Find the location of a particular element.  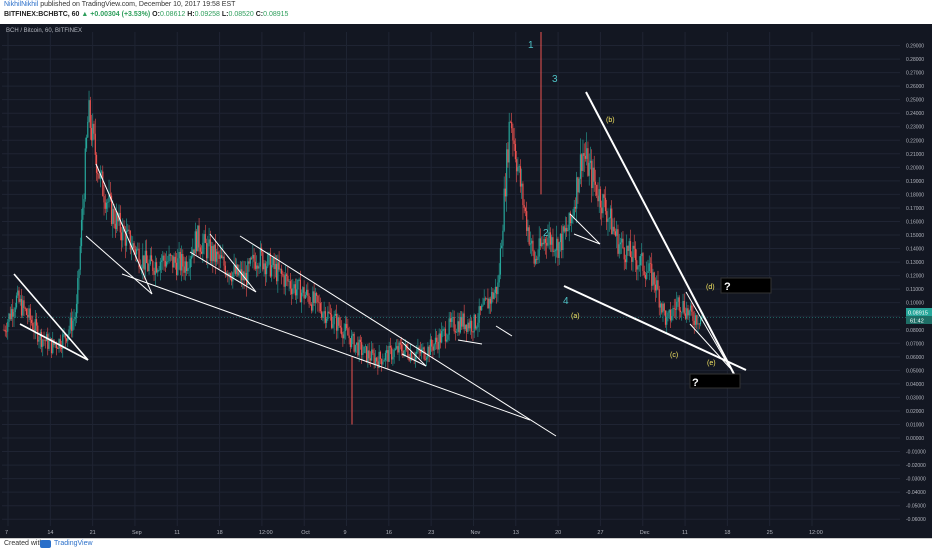

countdown-tag is located at coordinates (919, 320).